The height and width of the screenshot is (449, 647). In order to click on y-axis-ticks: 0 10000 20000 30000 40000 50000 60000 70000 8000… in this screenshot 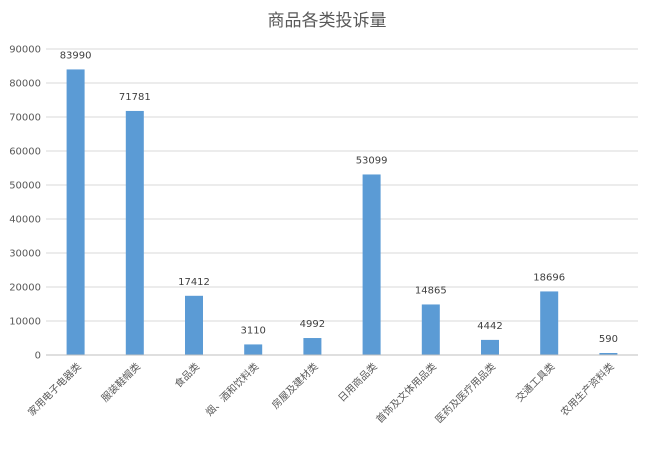, I will do `click(25, 203)`.